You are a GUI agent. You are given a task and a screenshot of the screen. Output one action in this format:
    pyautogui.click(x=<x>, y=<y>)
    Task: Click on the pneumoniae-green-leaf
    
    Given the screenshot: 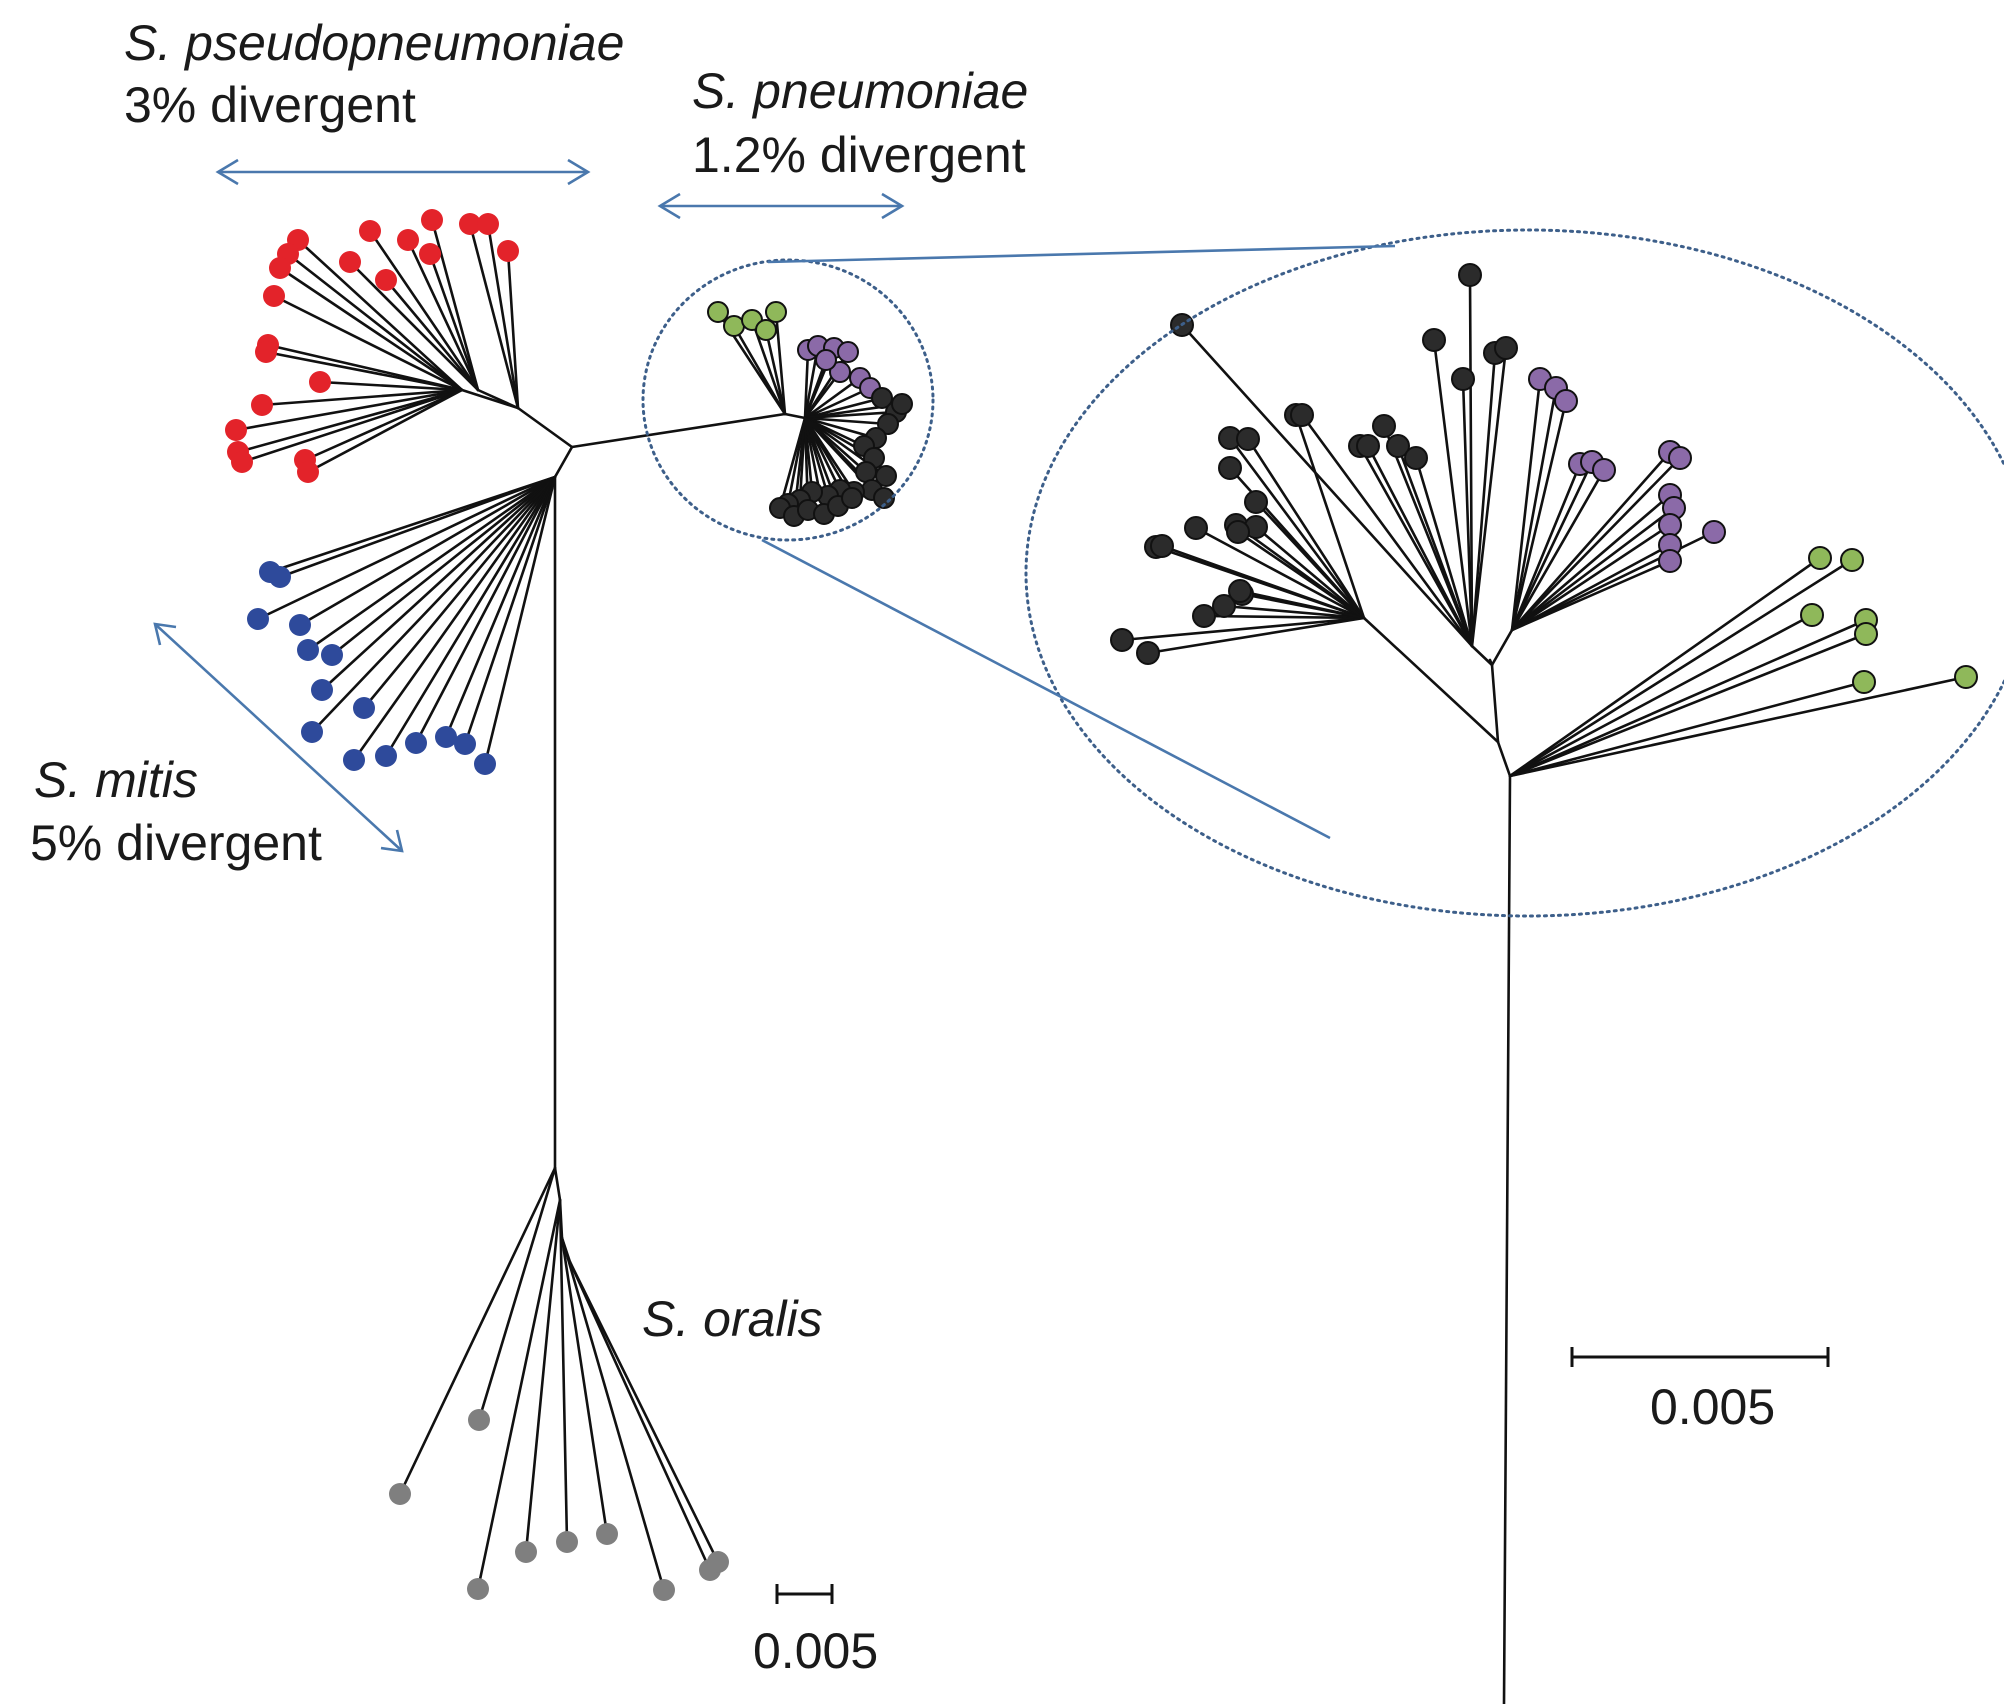 What is the action you would take?
    pyautogui.click(x=766, y=330)
    